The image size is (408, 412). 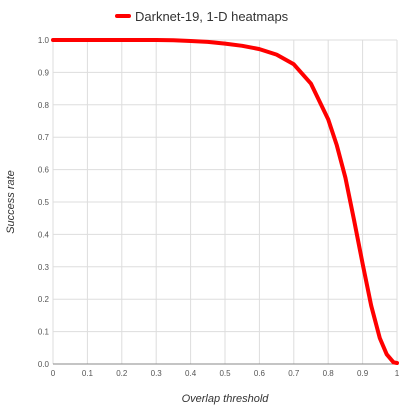 I want to click on x-tick-label: 0.5, so click(x=225, y=373).